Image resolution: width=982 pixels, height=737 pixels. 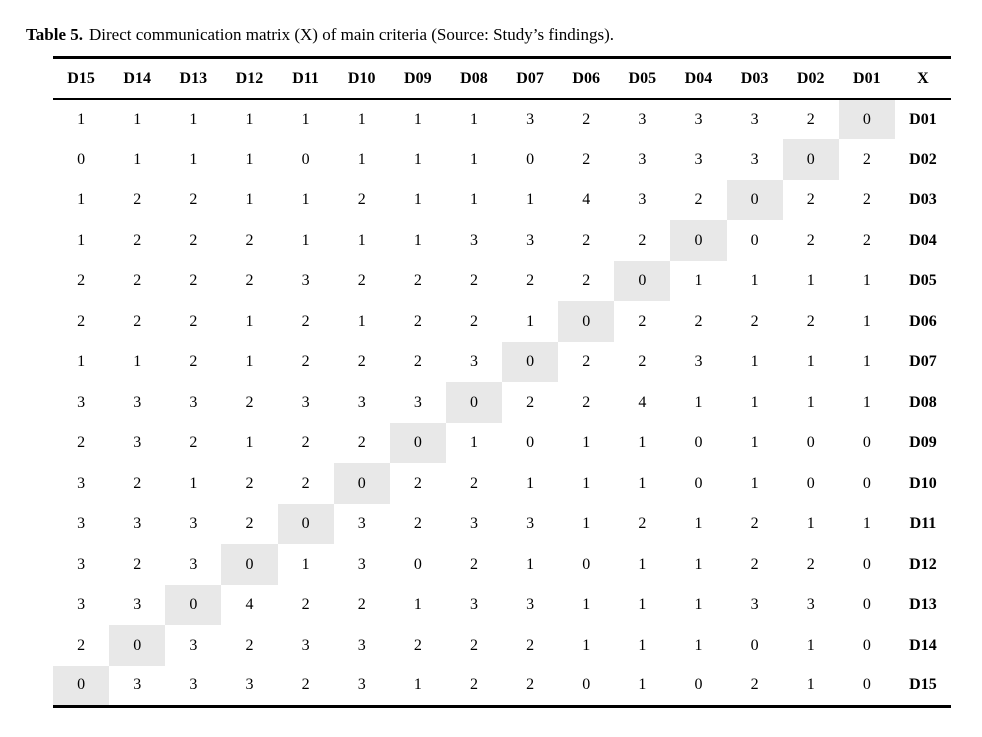 What do you see at coordinates (81, 199) in the screenshot?
I see `cell-D03-D15: 1` at bounding box center [81, 199].